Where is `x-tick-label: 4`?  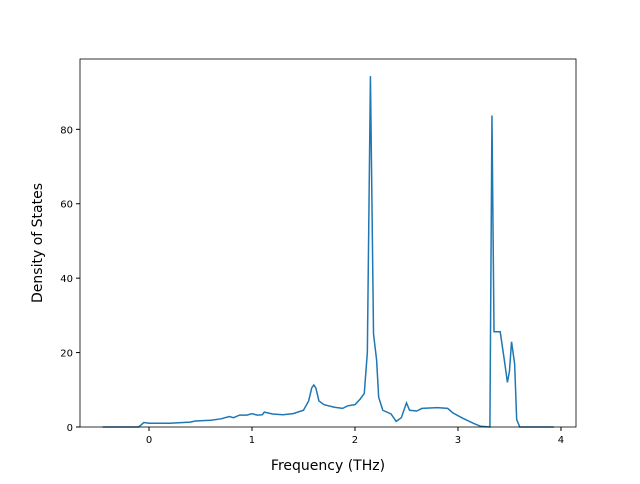 x-tick-label: 4 is located at coordinates (561, 440).